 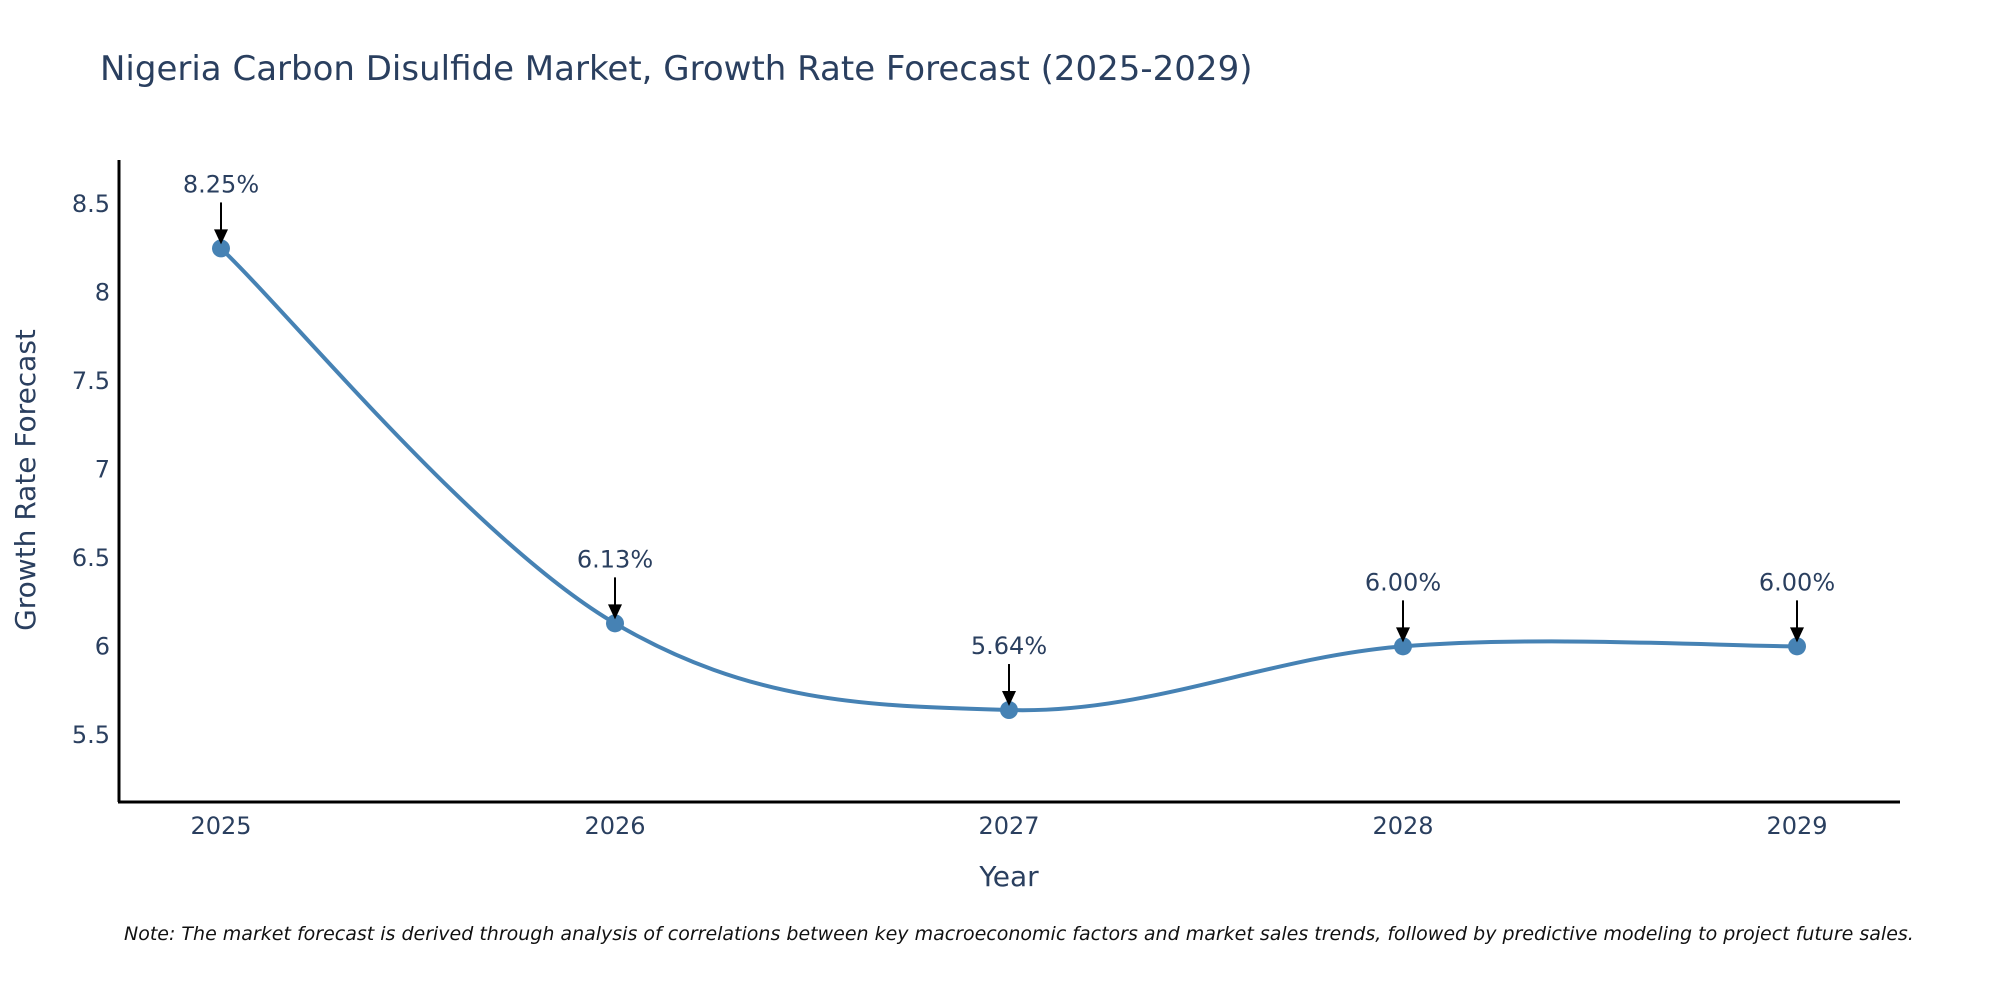 What do you see at coordinates (220, 826) in the screenshot?
I see `x-tick-label: 2025` at bounding box center [220, 826].